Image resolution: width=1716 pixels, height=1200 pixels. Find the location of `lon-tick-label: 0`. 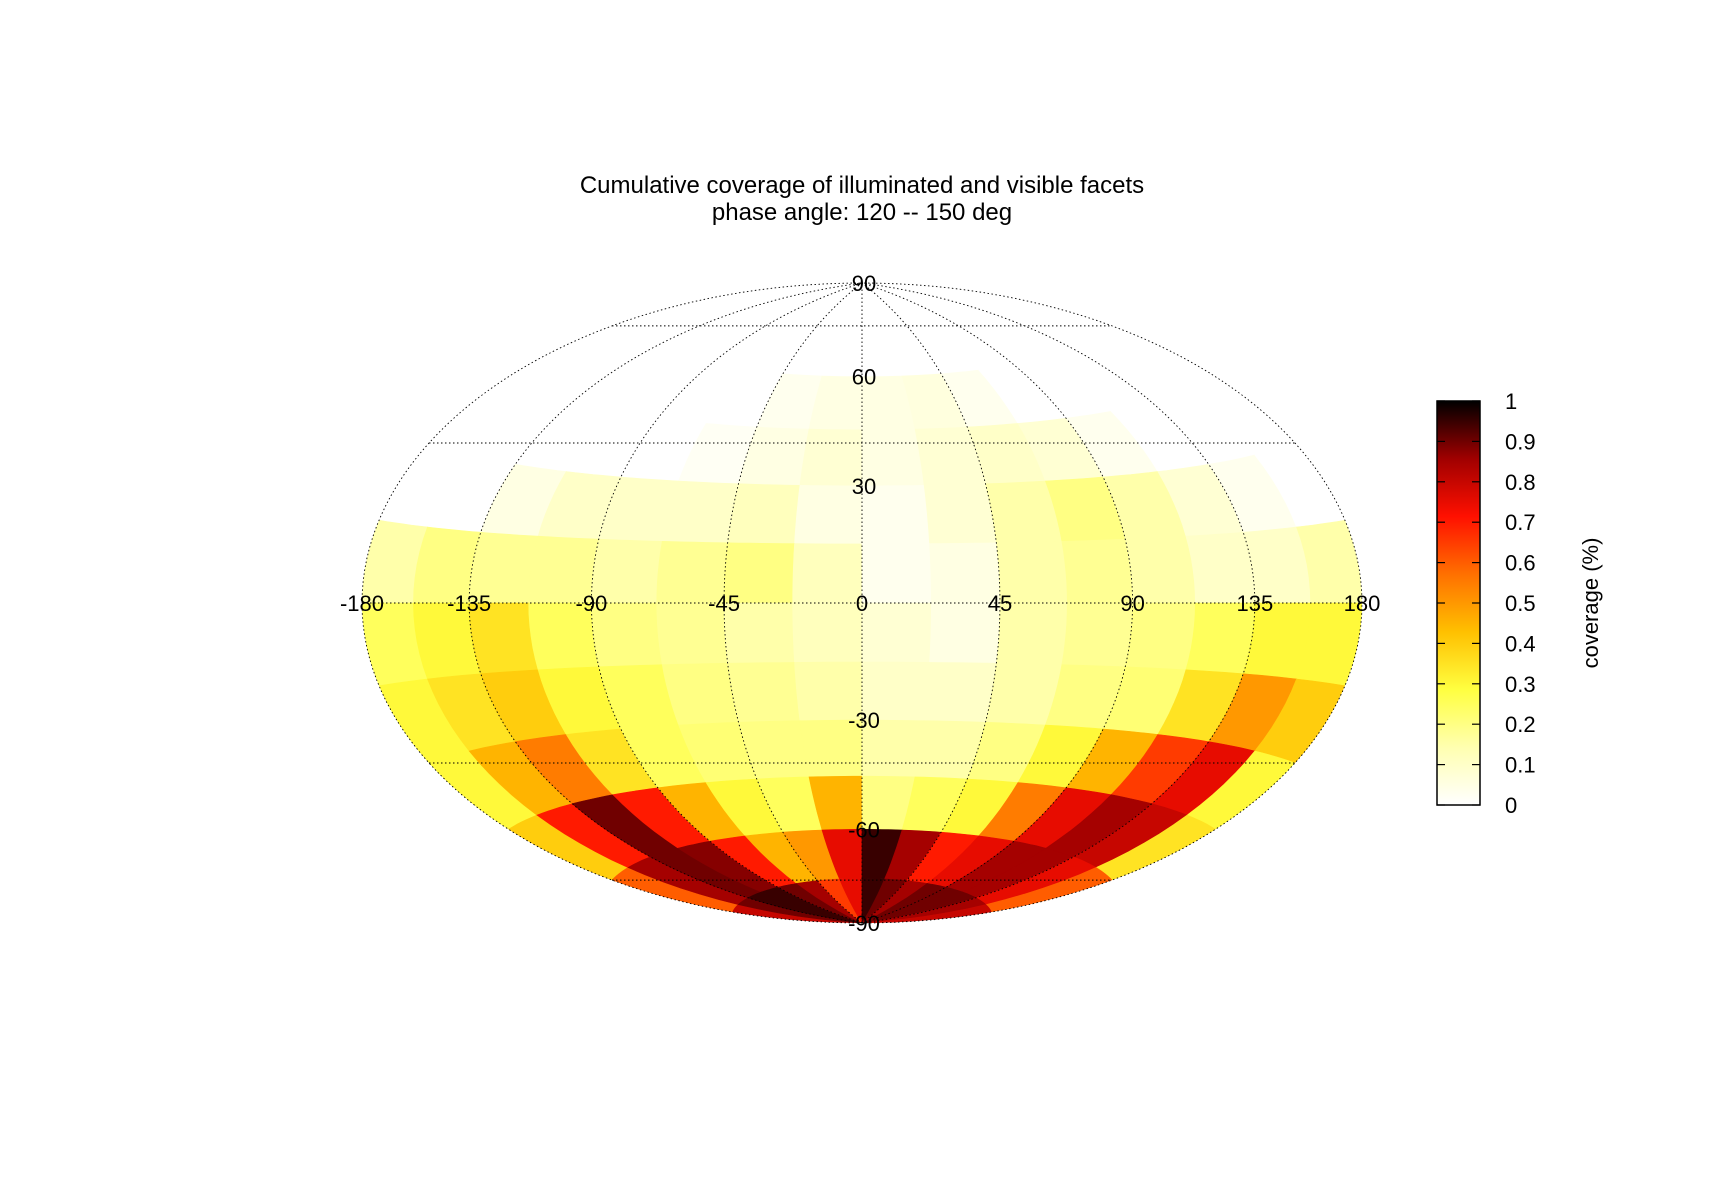

lon-tick-label: 0 is located at coordinates (862, 603).